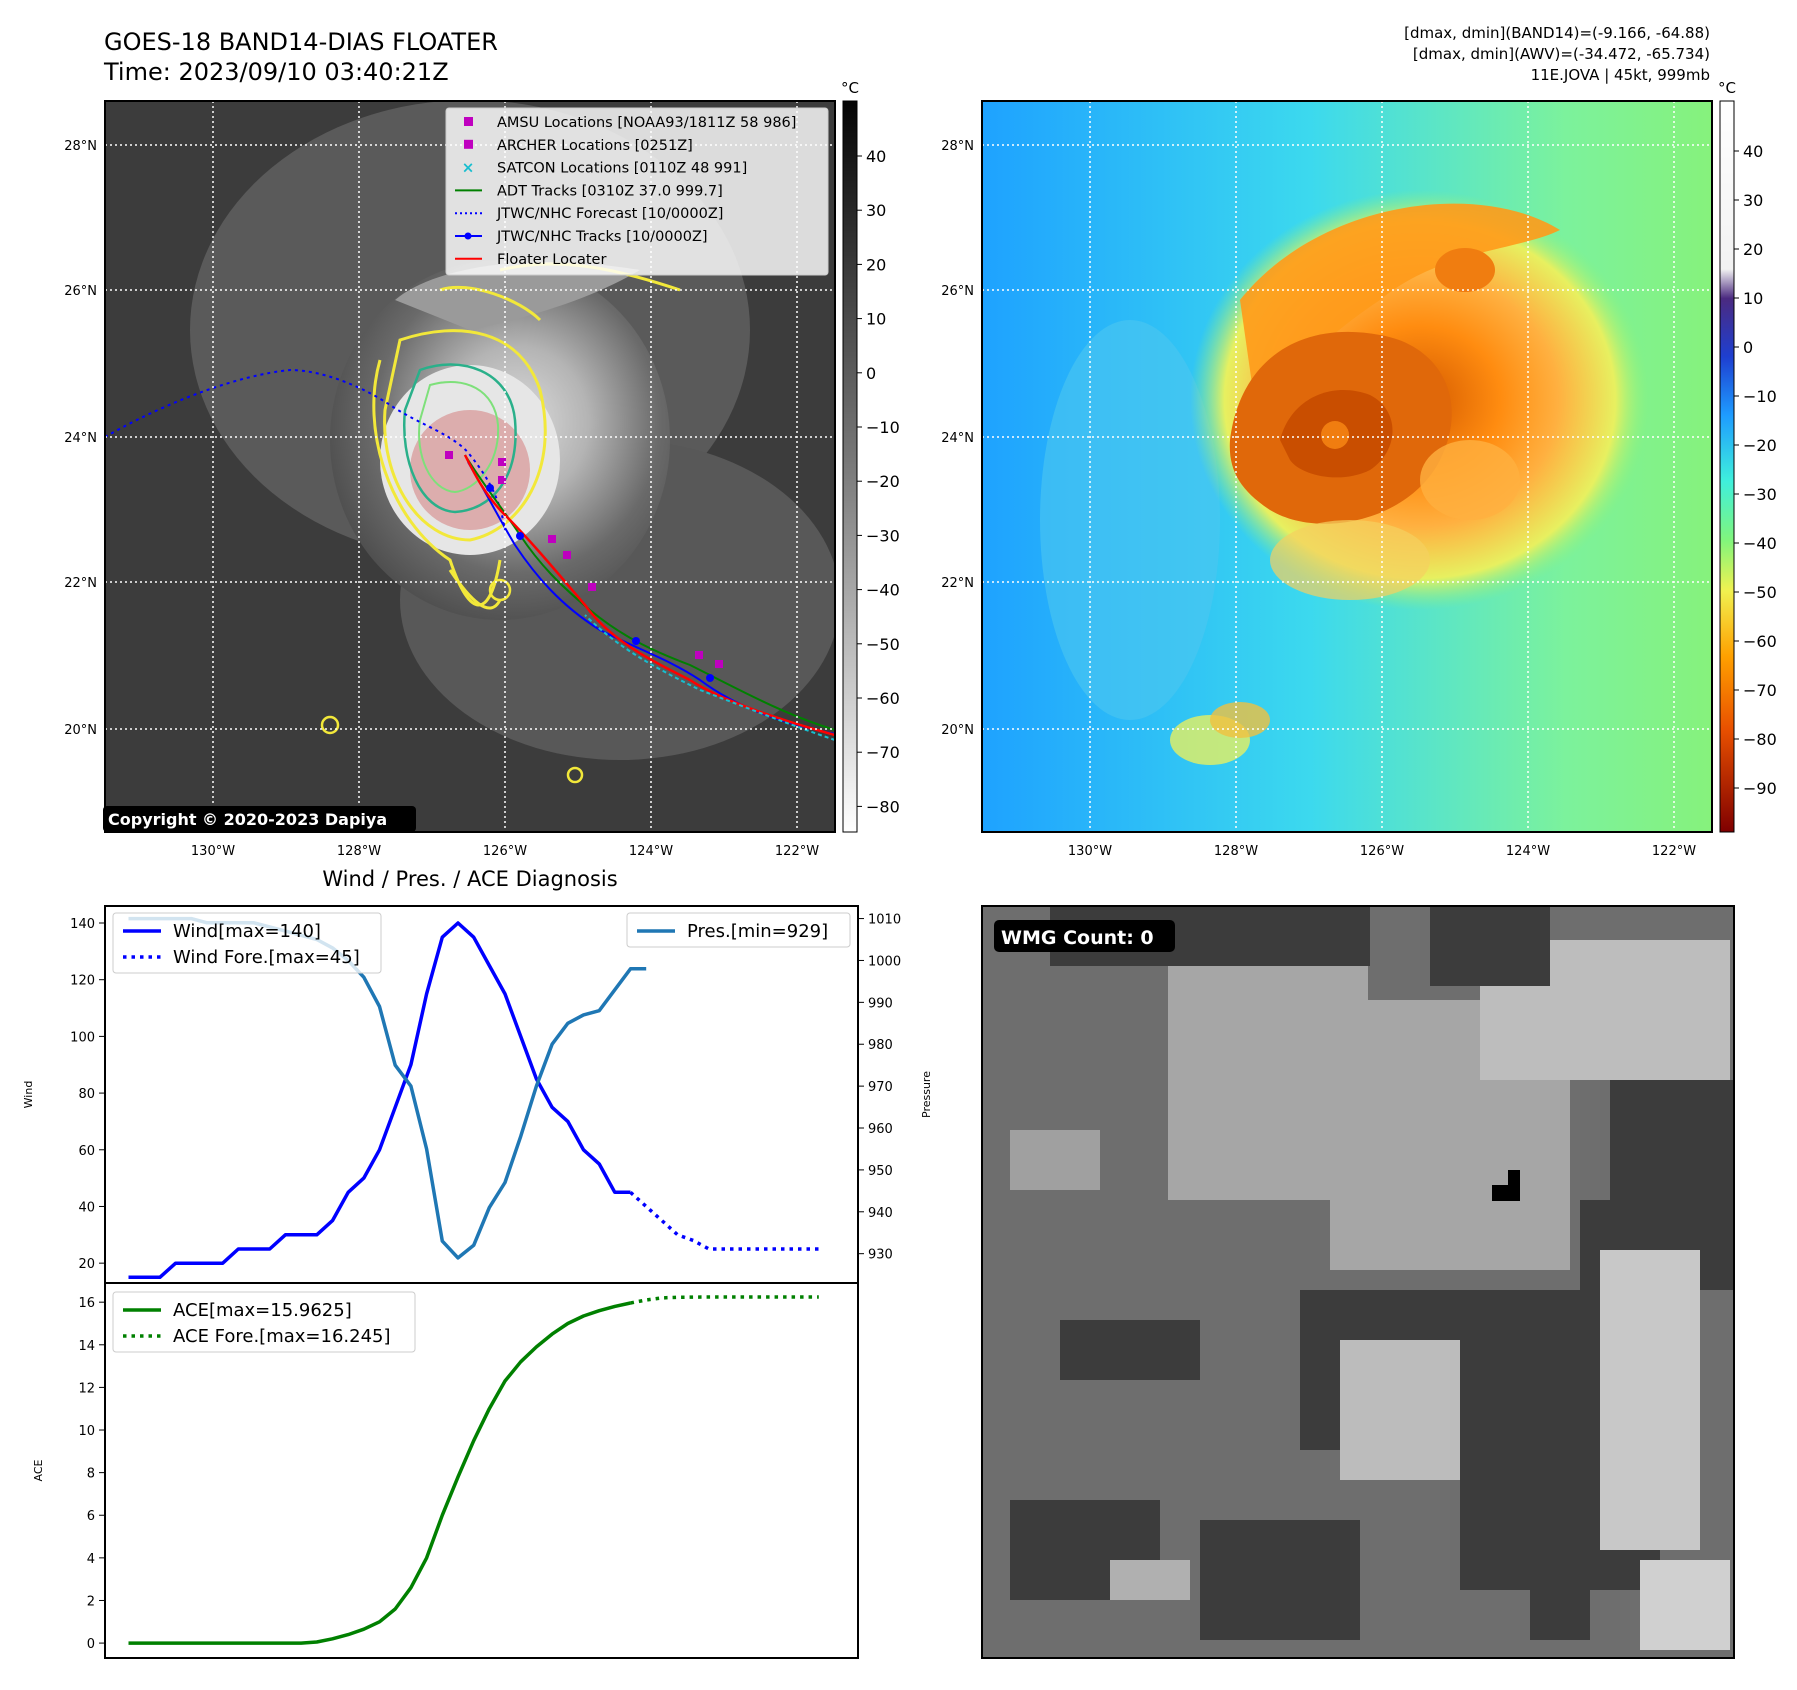  I want to click on y-right-tick-label: 990, so click(880, 1003).